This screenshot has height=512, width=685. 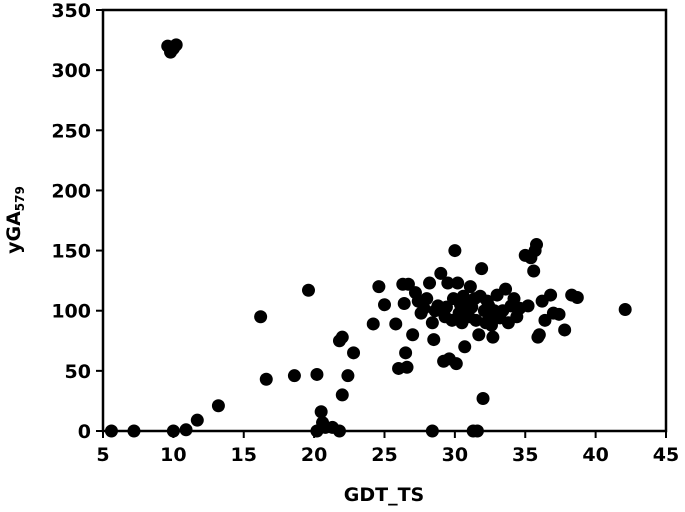 What do you see at coordinates (666, 455) in the screenshot?
I see `x-tick-label: 45` at bounding box center [666, 455].